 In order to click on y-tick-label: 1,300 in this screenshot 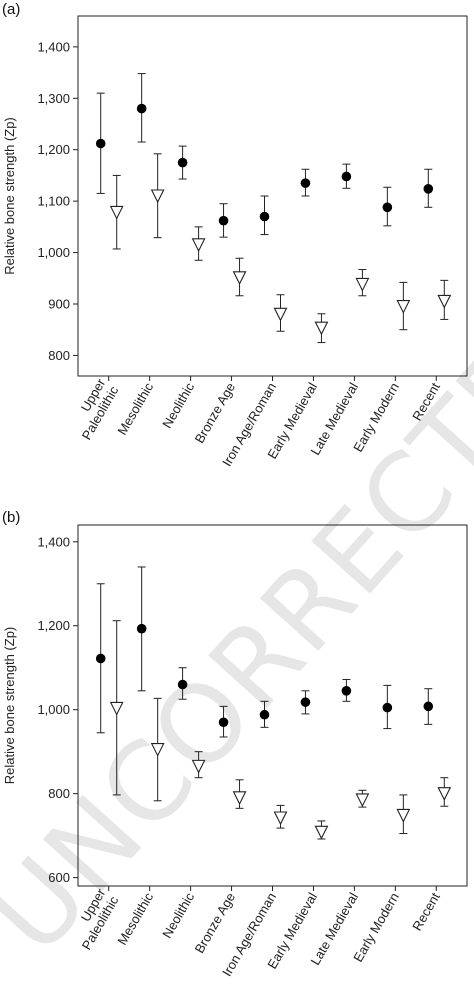, I will do `click(53, 98)`.